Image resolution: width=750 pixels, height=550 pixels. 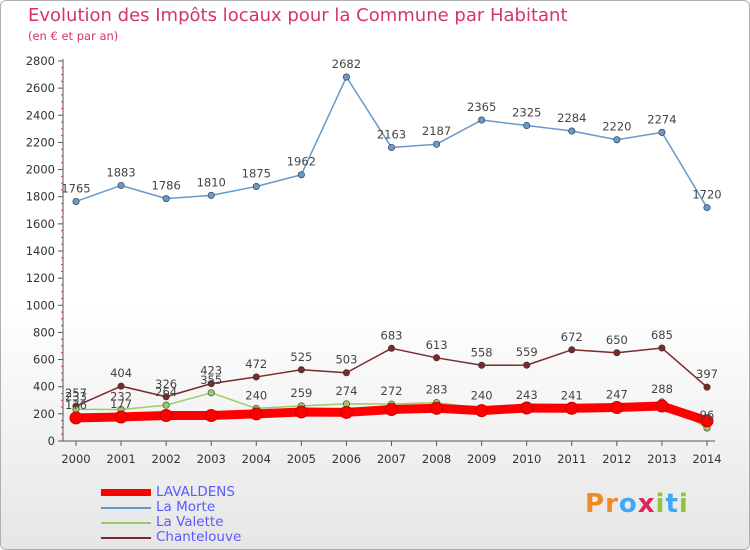 I want to click on legend-item-la-valette: La Valette, so click(x=231, y=522).